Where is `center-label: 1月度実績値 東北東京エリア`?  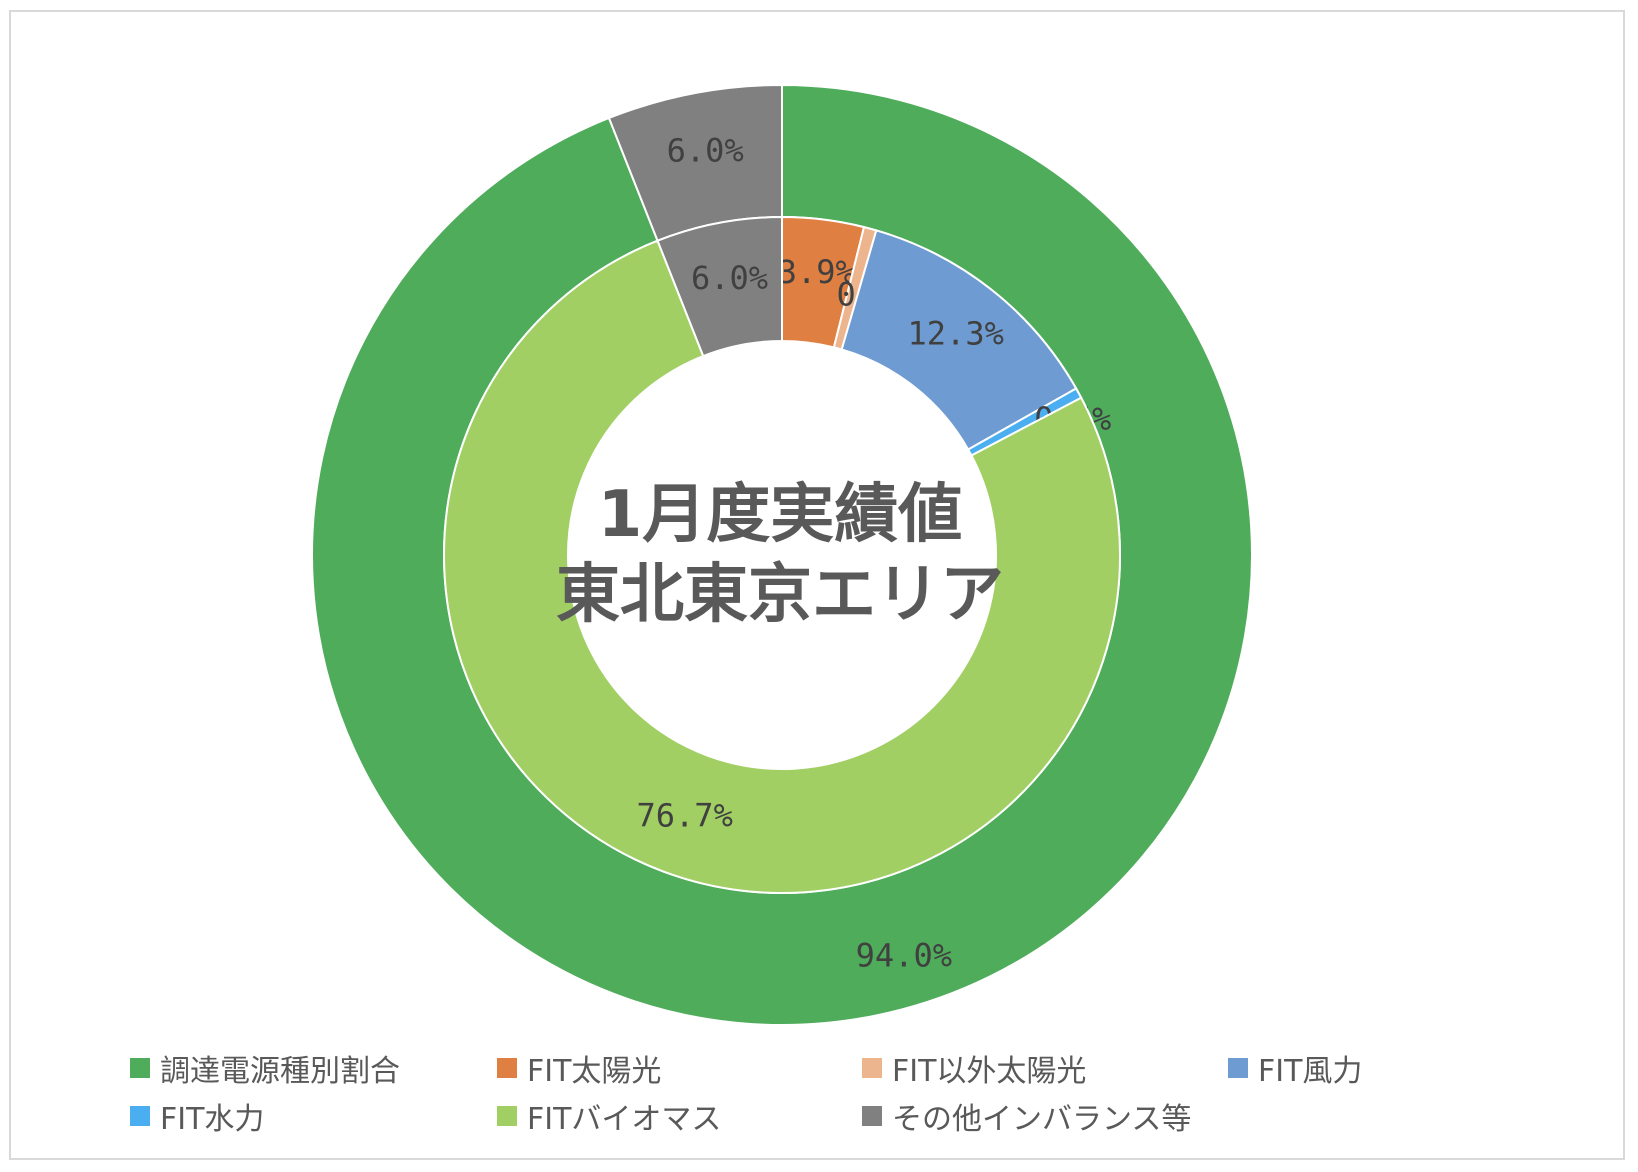
center-label: 1月度実績値 東北東京エリア is located at coordinates (780, 555).